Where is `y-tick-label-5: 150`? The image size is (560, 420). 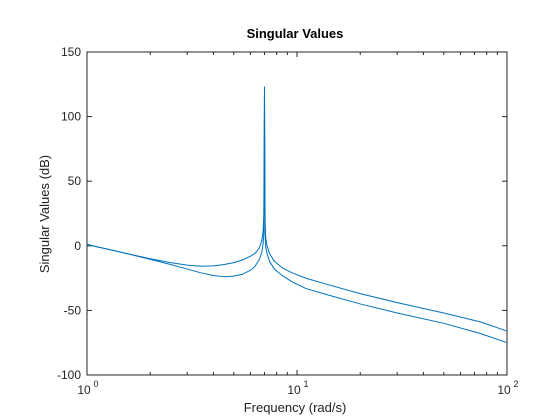 y-tick-label-5: 150 is located at coordinates (71, 52).